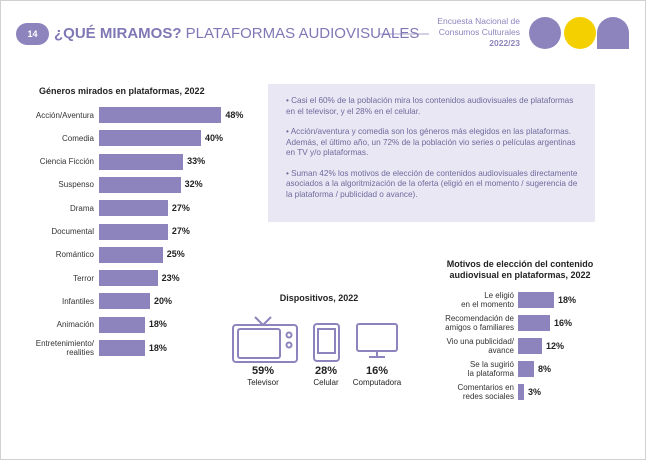 This screenshot has width=646, height=460. What do you see at coordinates (72, 231) in the screenshot?
I see `category-label: Documental` at bounding box center [72, 231].